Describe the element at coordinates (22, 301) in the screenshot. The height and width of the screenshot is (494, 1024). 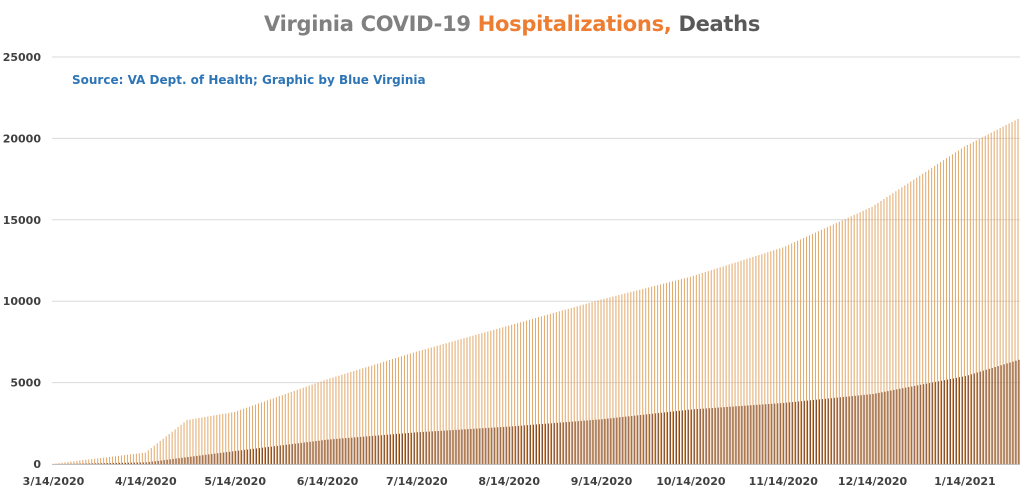
I see `y-tick-label: 10000` at that location.